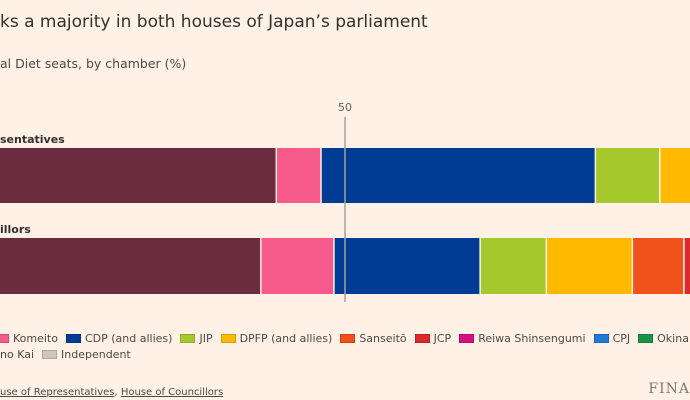 Image resolution: width=690 pixels, height=400 pixels. I want to click on legend-item-jcp: JCP, so click(433, 338).